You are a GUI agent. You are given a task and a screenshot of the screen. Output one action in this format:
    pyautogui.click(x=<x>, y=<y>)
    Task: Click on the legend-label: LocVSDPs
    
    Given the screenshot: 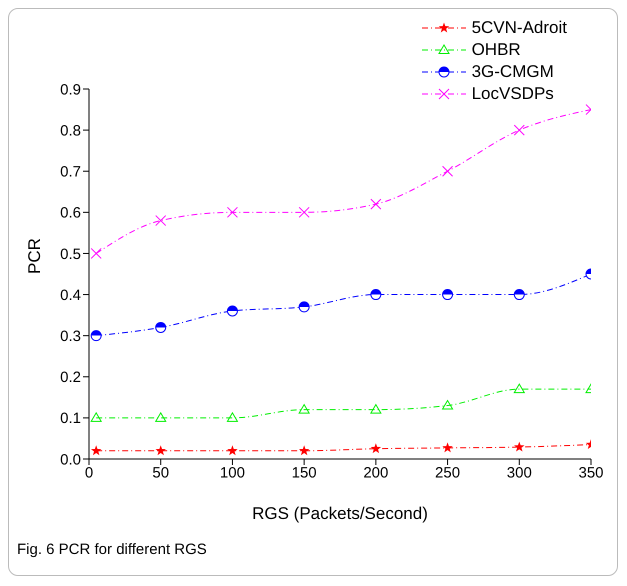 What is the action you would take?
    pyautogui.click(x=513, y=94)
    